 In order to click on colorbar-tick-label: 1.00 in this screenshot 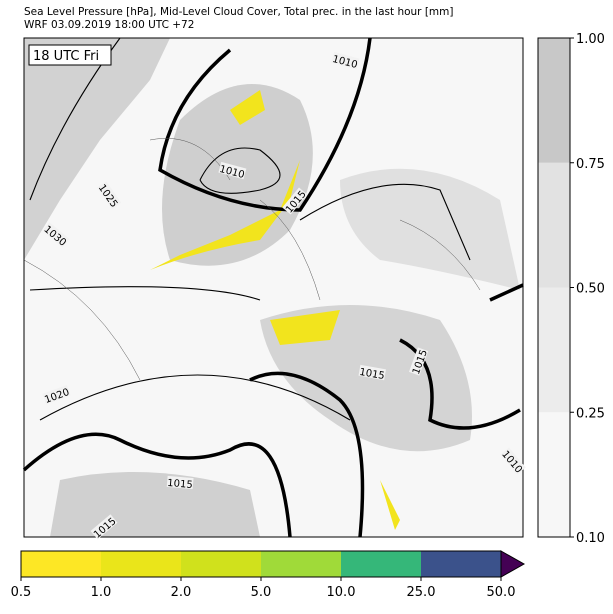, I will do `click(590, 39)`.